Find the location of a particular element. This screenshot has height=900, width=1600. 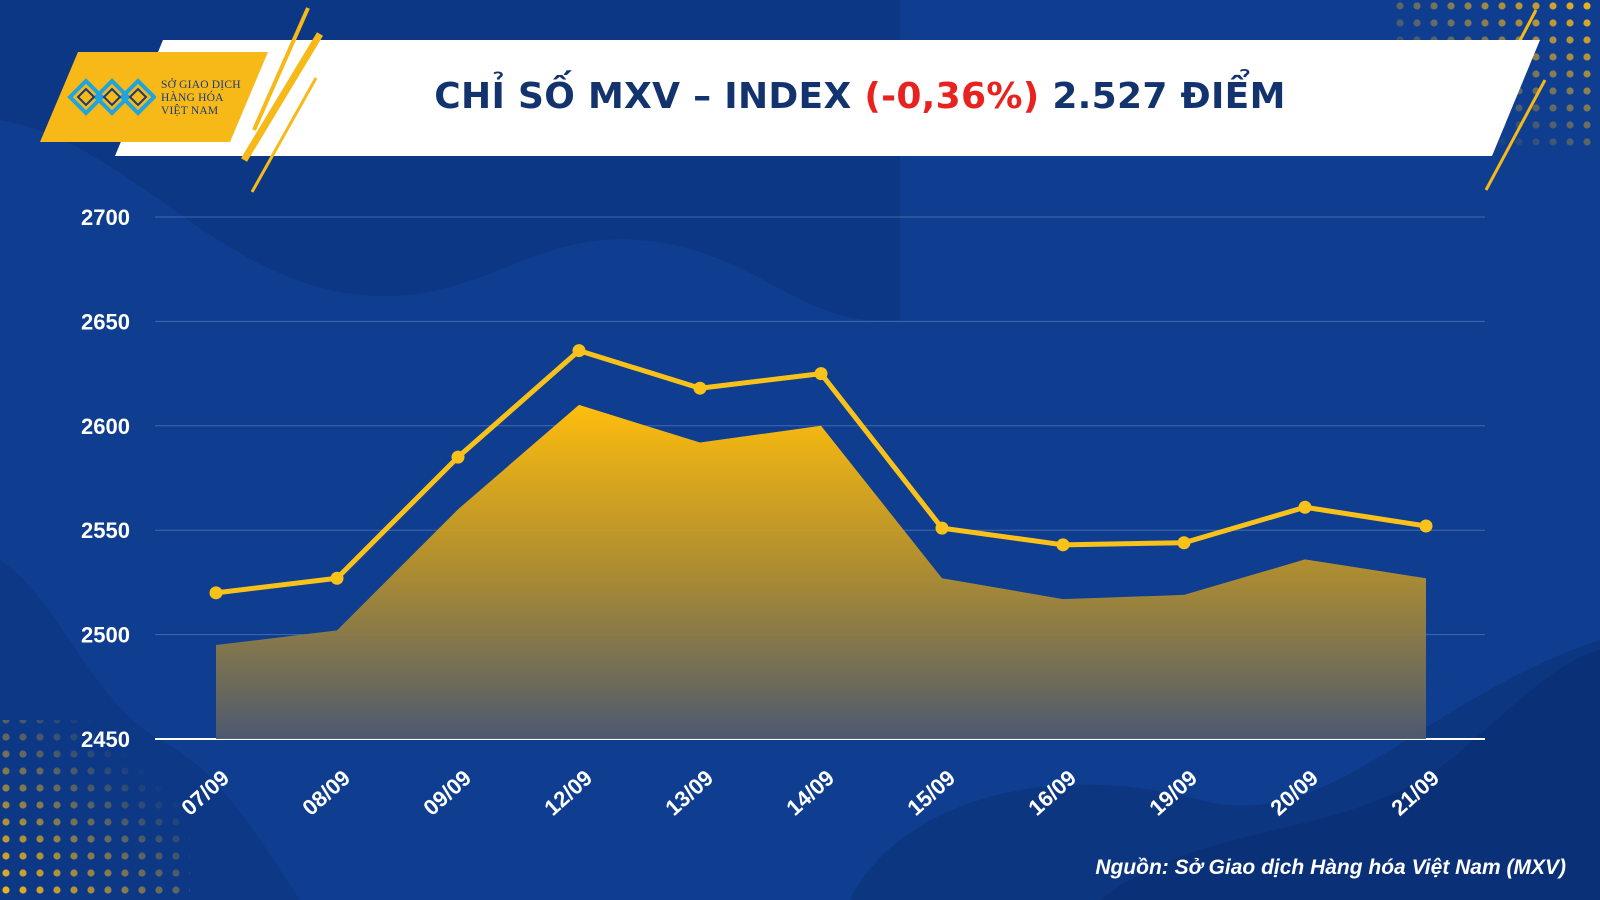

x-tick-label: 15/09 is located at coordinates (931, 792).